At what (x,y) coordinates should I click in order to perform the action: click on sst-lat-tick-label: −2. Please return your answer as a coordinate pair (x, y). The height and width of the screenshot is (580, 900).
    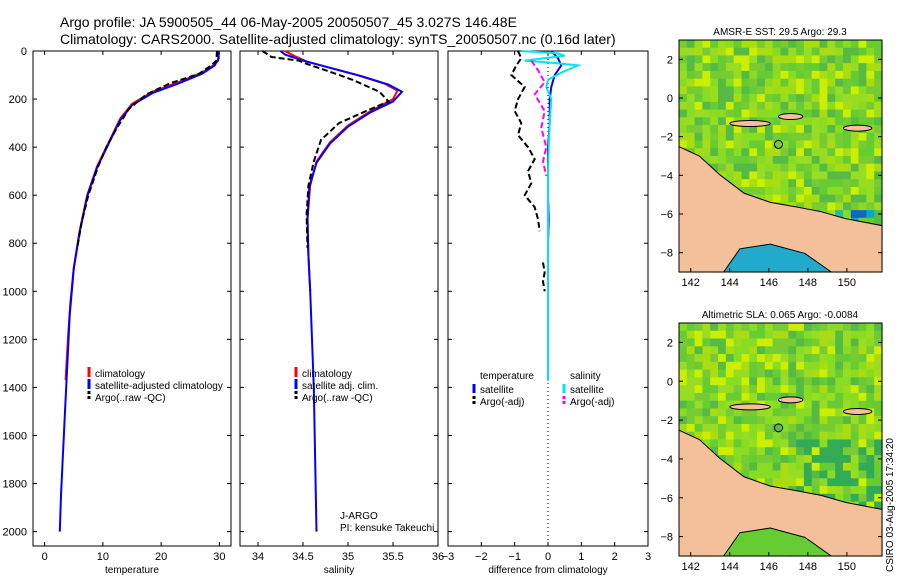
    Looking at the image, I should click on (666, 138).